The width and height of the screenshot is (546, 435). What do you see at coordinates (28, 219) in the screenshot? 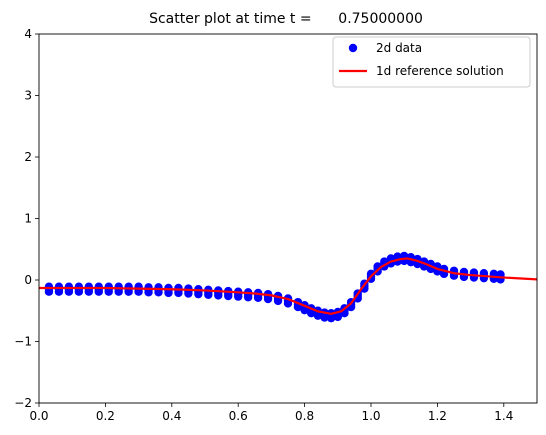
I see `y-tick-label: 1` at bounding box center [28, 219].